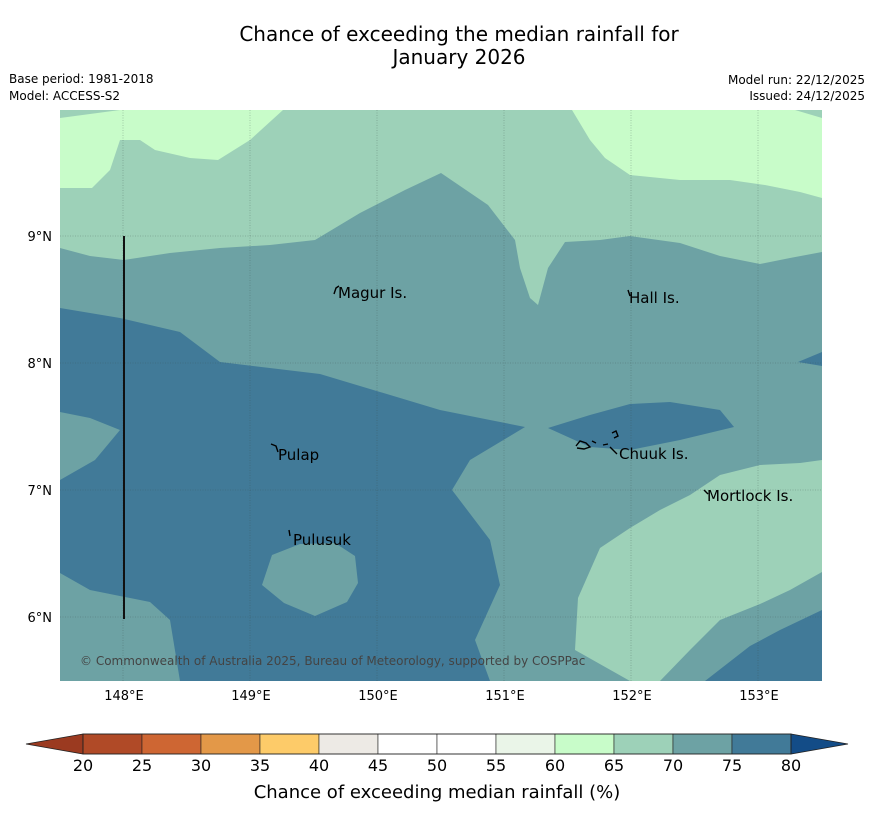 The image size is (873, 816). What do you see at coordinates (378, 765) in the screenshot?
I see `colorbar-tick-label: 45` at bounding box center [378, 765].